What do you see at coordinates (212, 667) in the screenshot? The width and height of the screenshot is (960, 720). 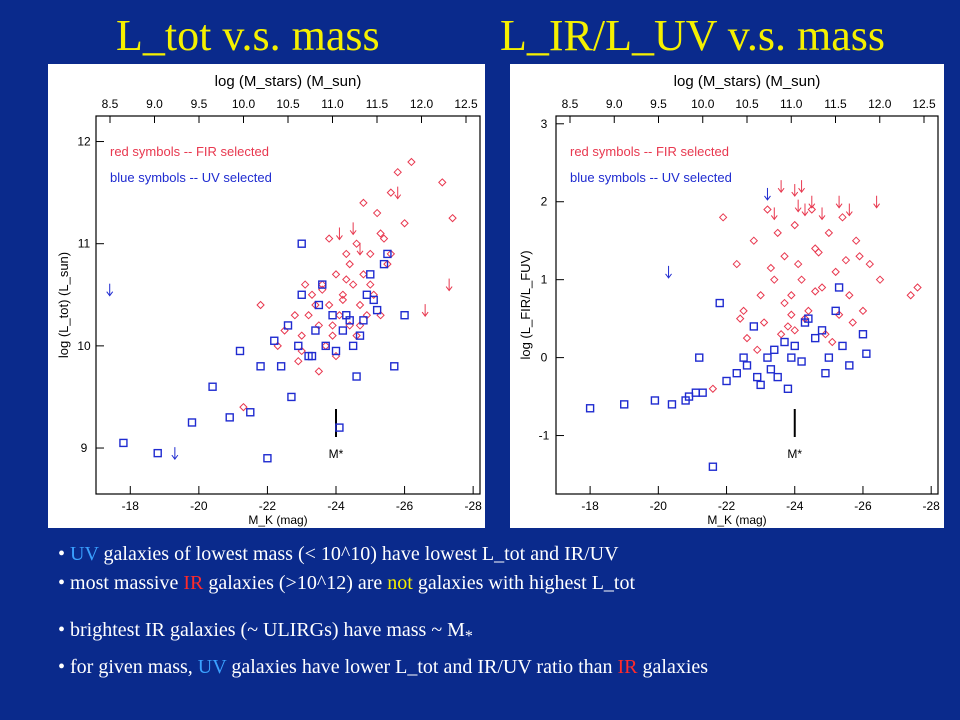 I see `bullet-4-uv: UV` at bounding box center [212, 667].